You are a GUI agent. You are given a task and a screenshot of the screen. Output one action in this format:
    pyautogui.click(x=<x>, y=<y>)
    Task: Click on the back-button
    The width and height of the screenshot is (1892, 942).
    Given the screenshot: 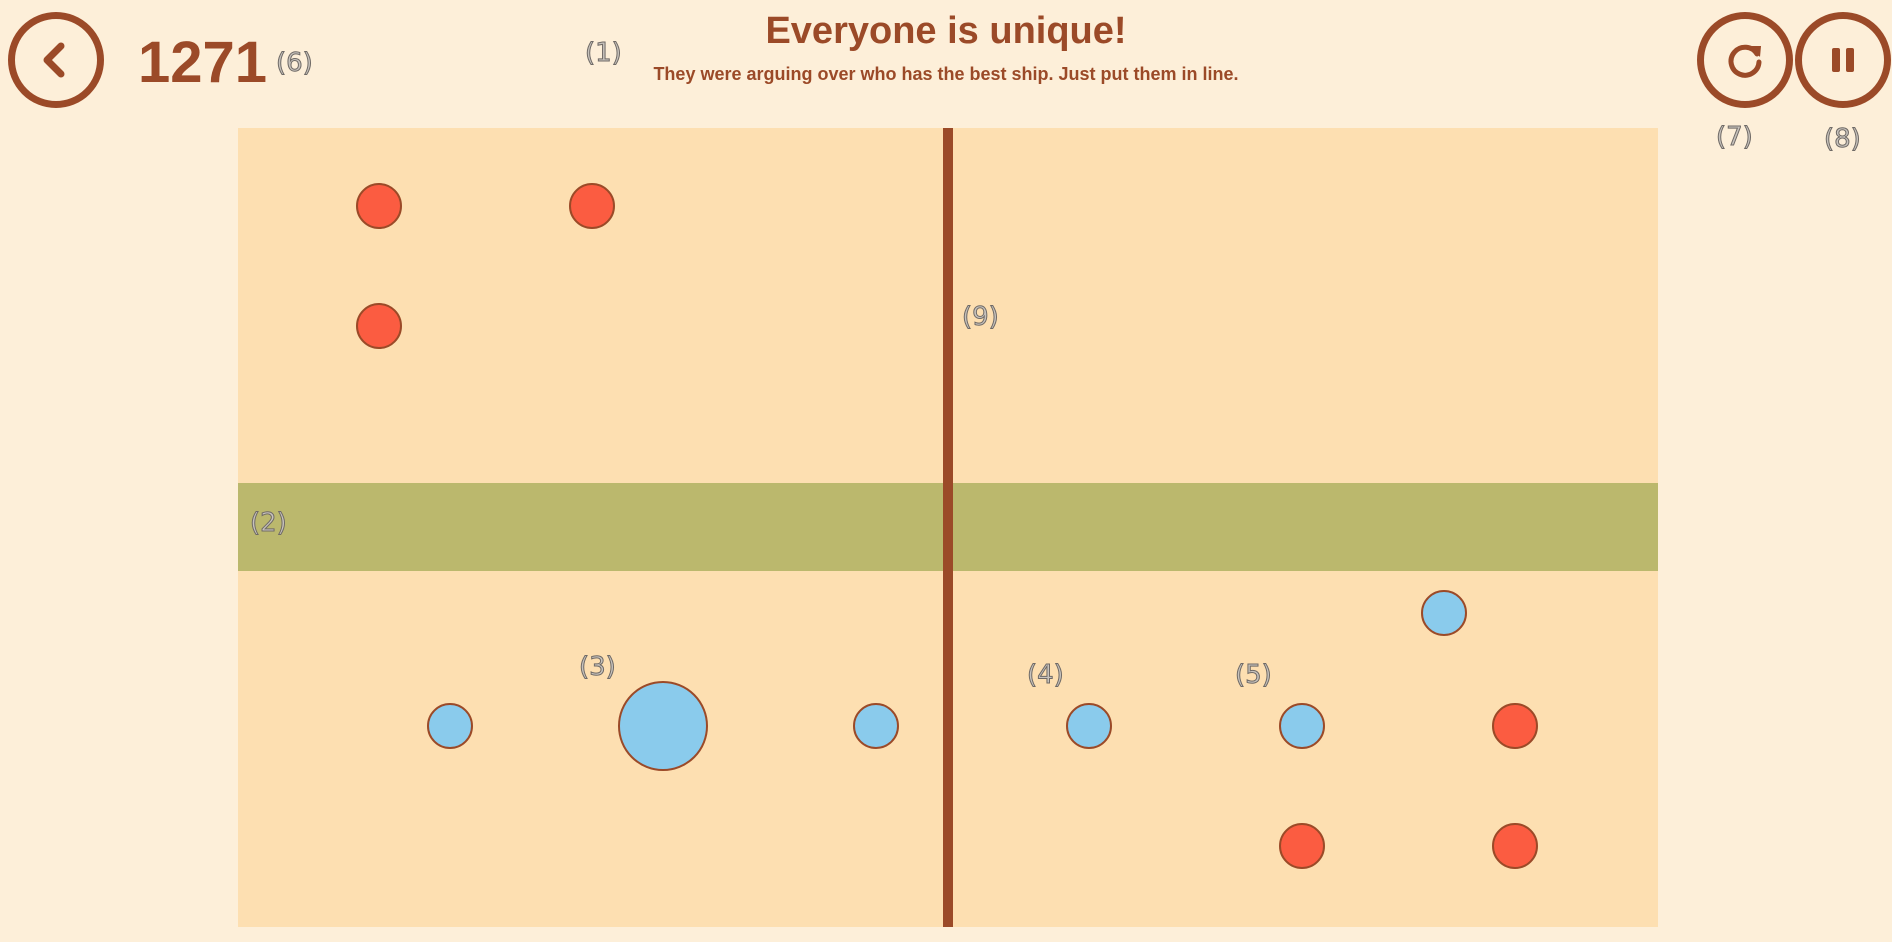 What is the action you would take?
    pyautogui.click(x=56, y=60)
    